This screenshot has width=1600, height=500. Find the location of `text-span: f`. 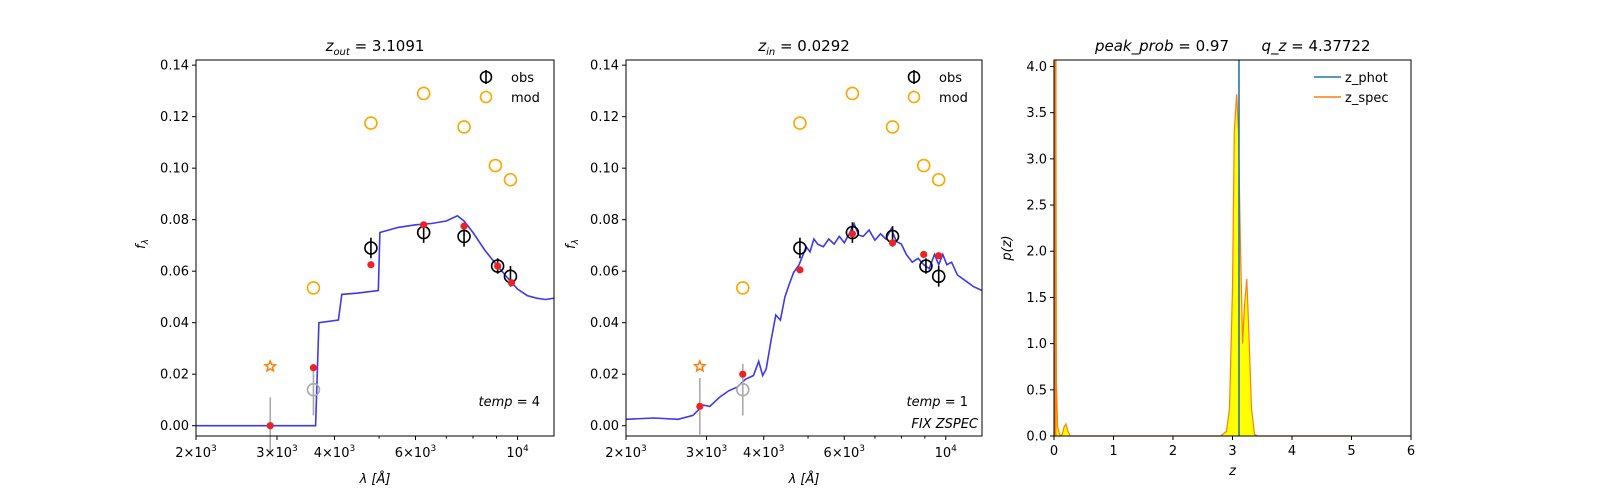

text-span: f is located at coordinates (141, 245).